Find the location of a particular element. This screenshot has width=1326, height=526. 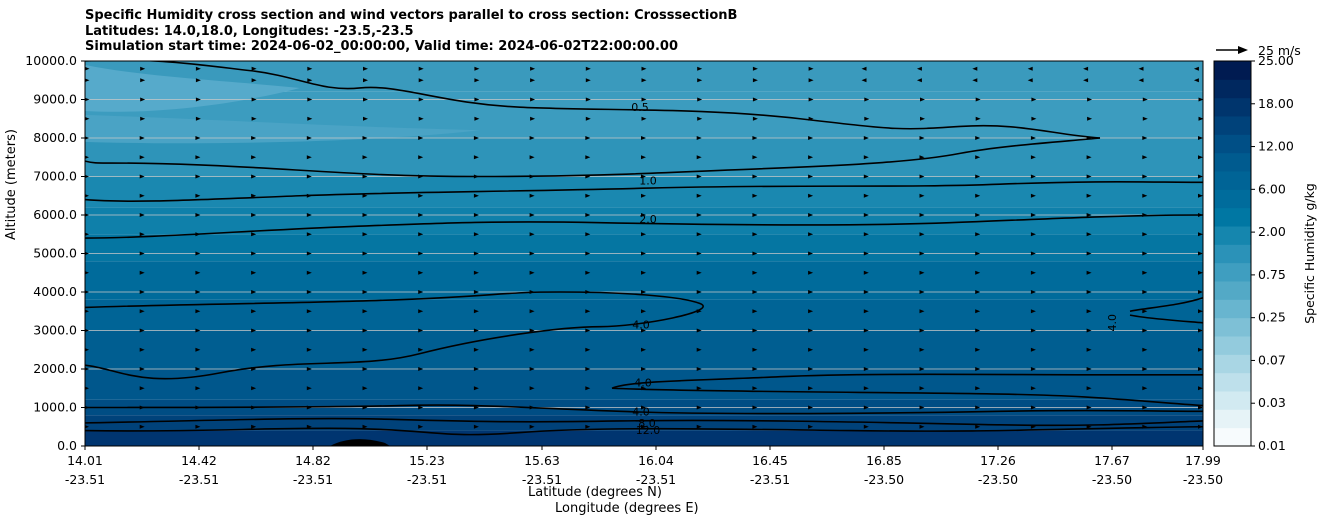

contour-label: 4.0 is located at coordinates (643, 382).